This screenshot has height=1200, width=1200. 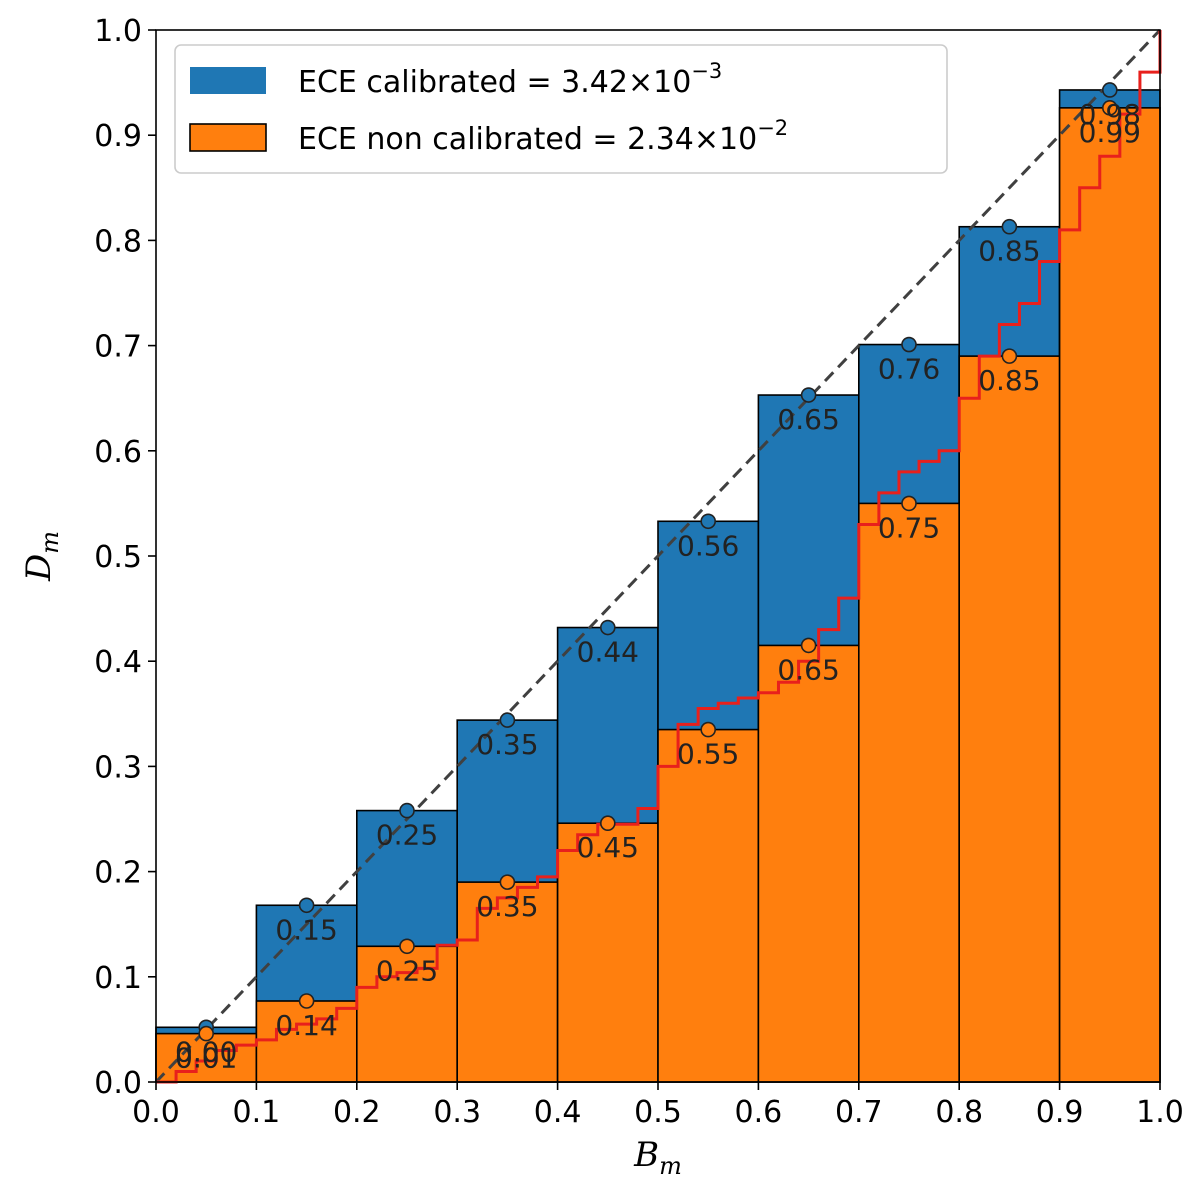 What do you see at coordinates (507, 906) in the screenshot?
I see `bin-label-non-calibrated-3: 0.35` at bounding box center [507, 906].